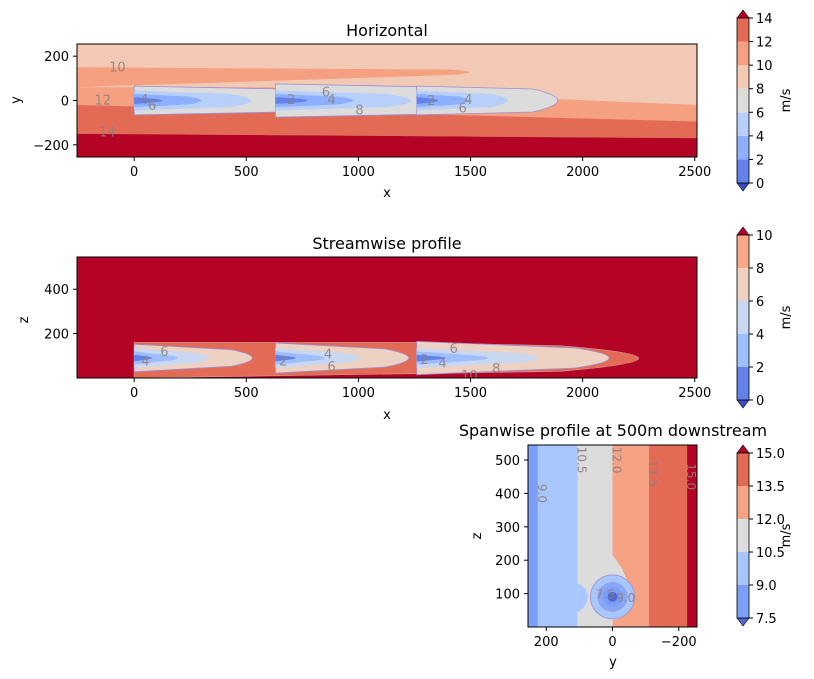  Describe the element at coordinates (770, 553) in the screenshot. I see `colorbar-tick-label: 10.5` at that location.